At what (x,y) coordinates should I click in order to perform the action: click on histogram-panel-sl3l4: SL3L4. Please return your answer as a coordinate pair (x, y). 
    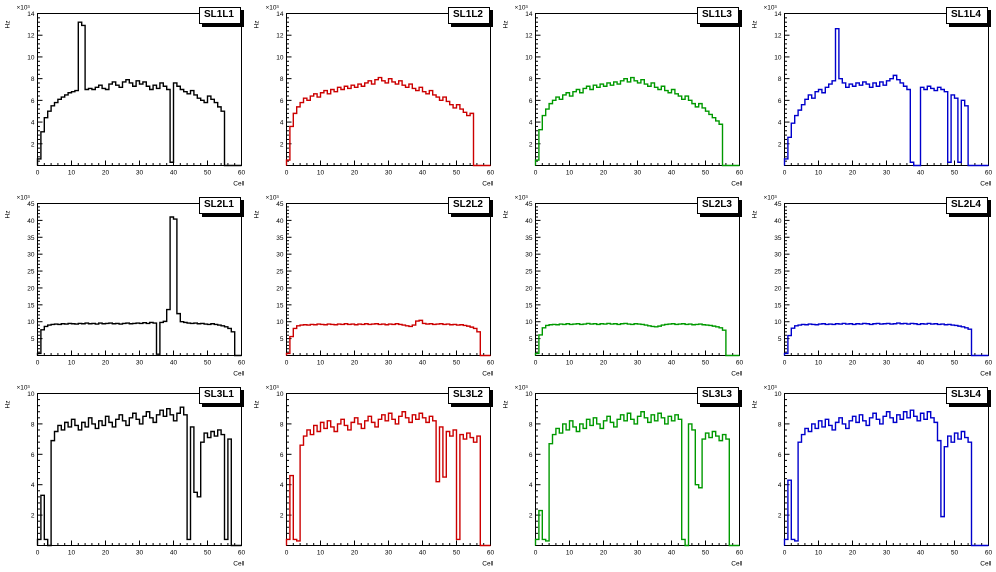
    Looking at the image, I should click on (871, 475).